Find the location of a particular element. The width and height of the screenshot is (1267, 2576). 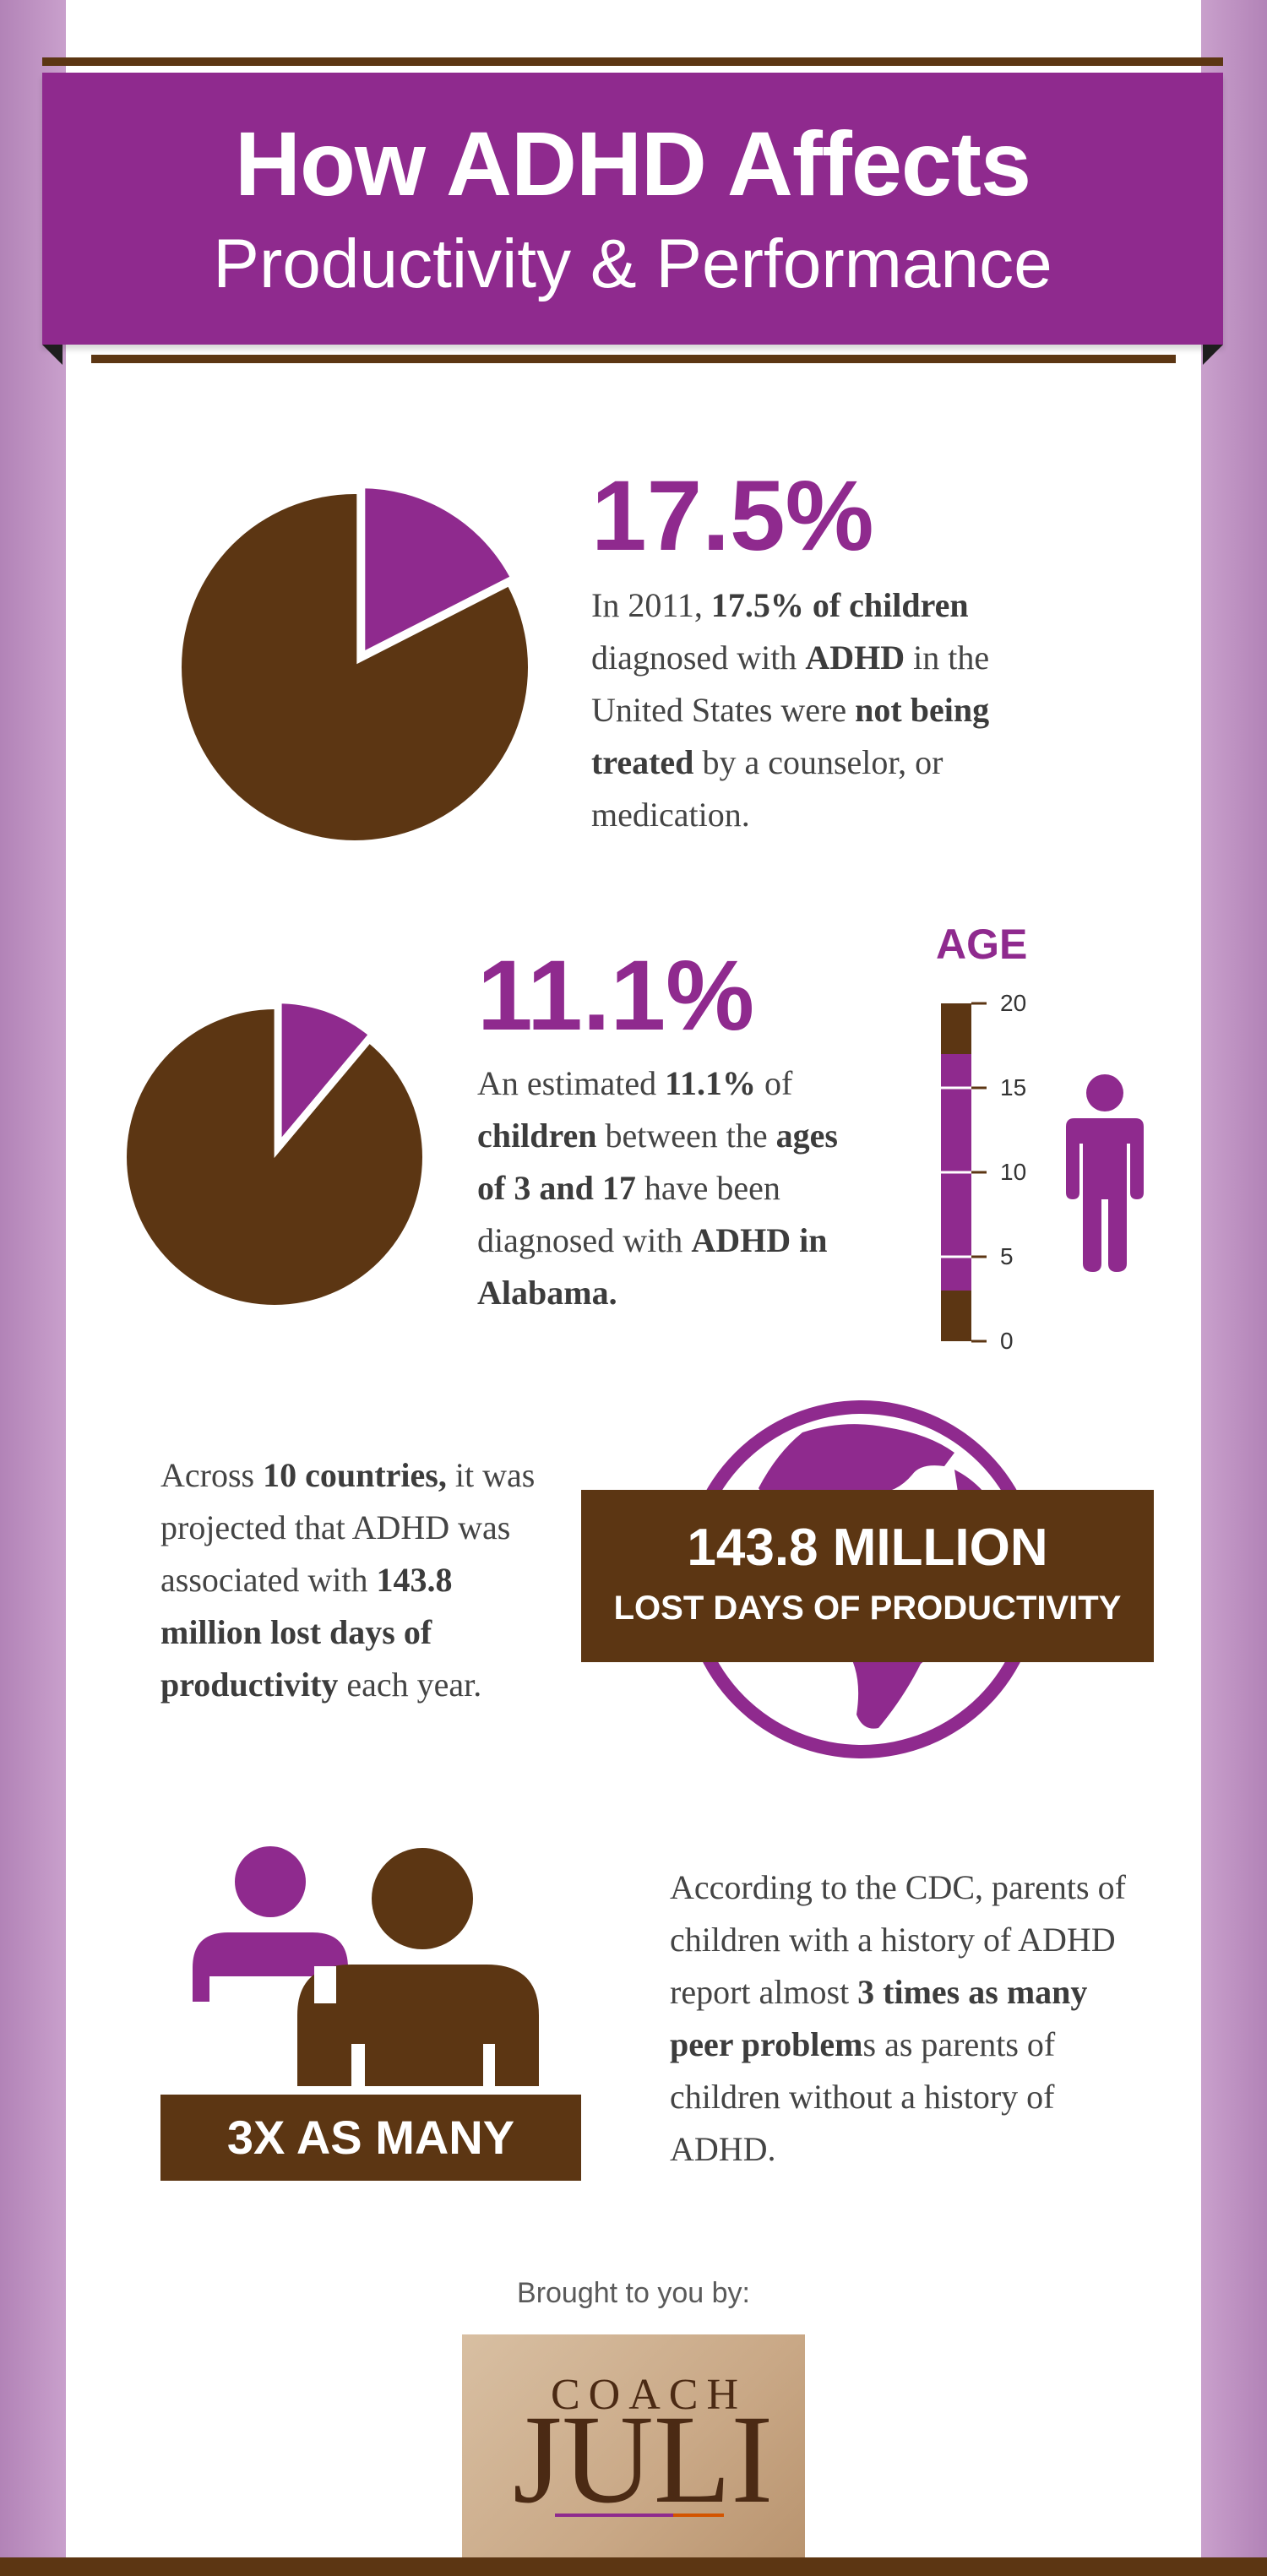

logo-text-main: JULI is located at coordinates (643, 2459).